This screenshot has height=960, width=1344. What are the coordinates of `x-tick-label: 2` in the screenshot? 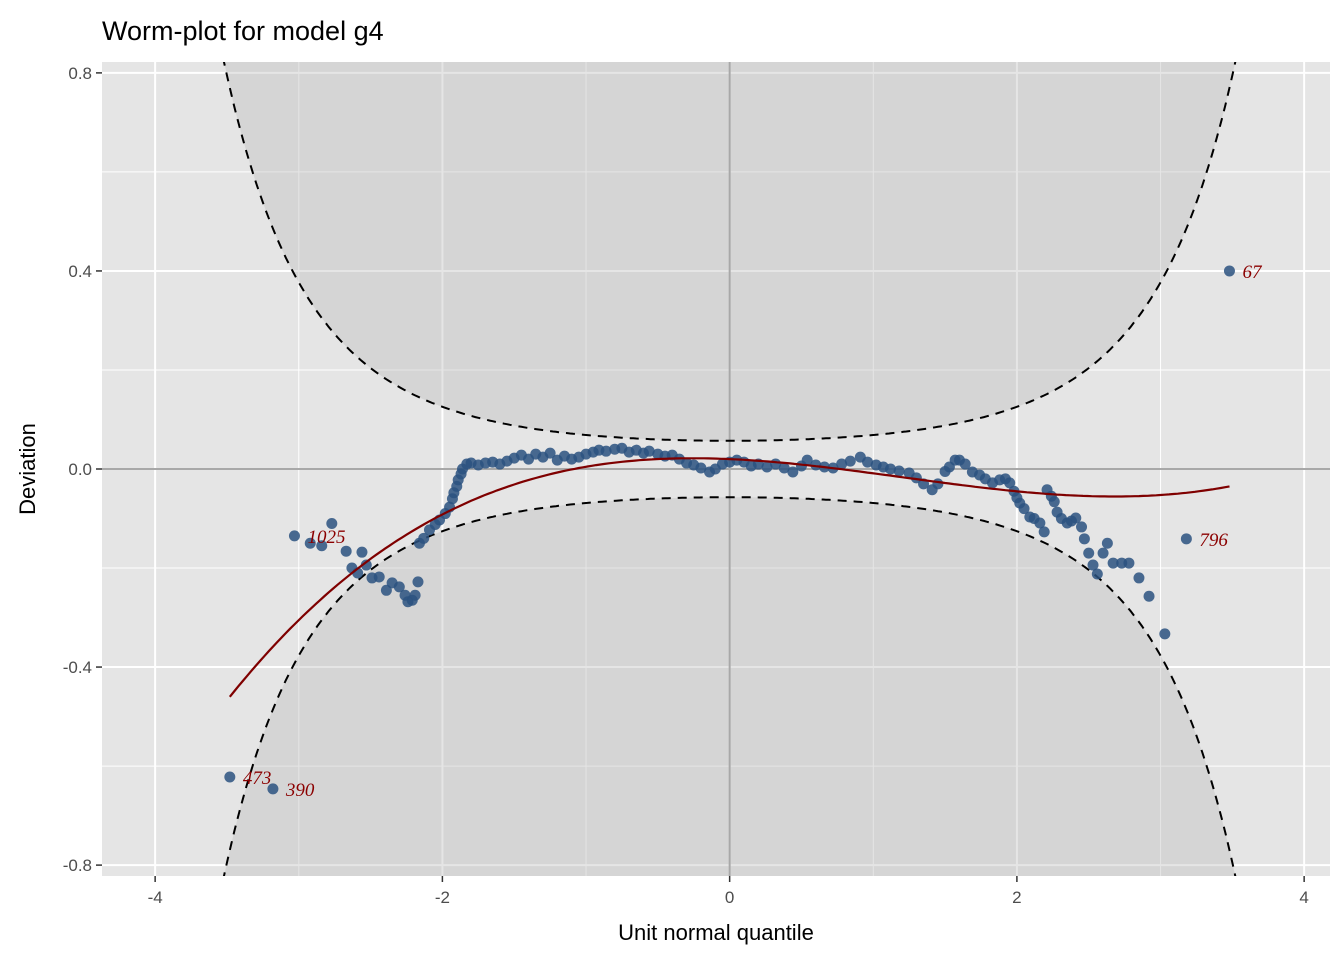 It's located at (1016, 897).